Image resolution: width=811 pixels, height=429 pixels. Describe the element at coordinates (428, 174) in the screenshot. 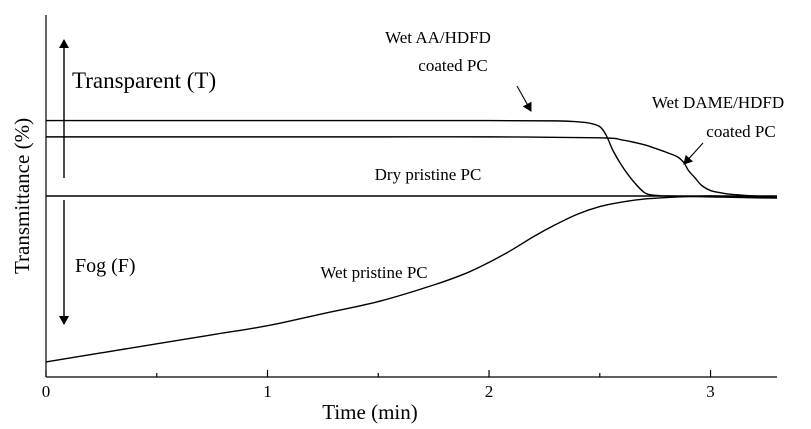

I see `dry-label: Dry pristine PC` at that location.